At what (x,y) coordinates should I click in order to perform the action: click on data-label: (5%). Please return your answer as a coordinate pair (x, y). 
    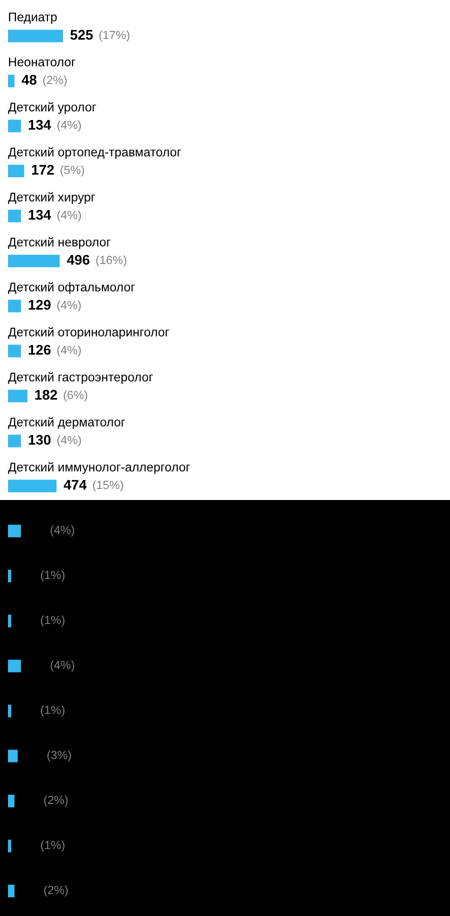
    Looking at the image, I should click on (72, 170).